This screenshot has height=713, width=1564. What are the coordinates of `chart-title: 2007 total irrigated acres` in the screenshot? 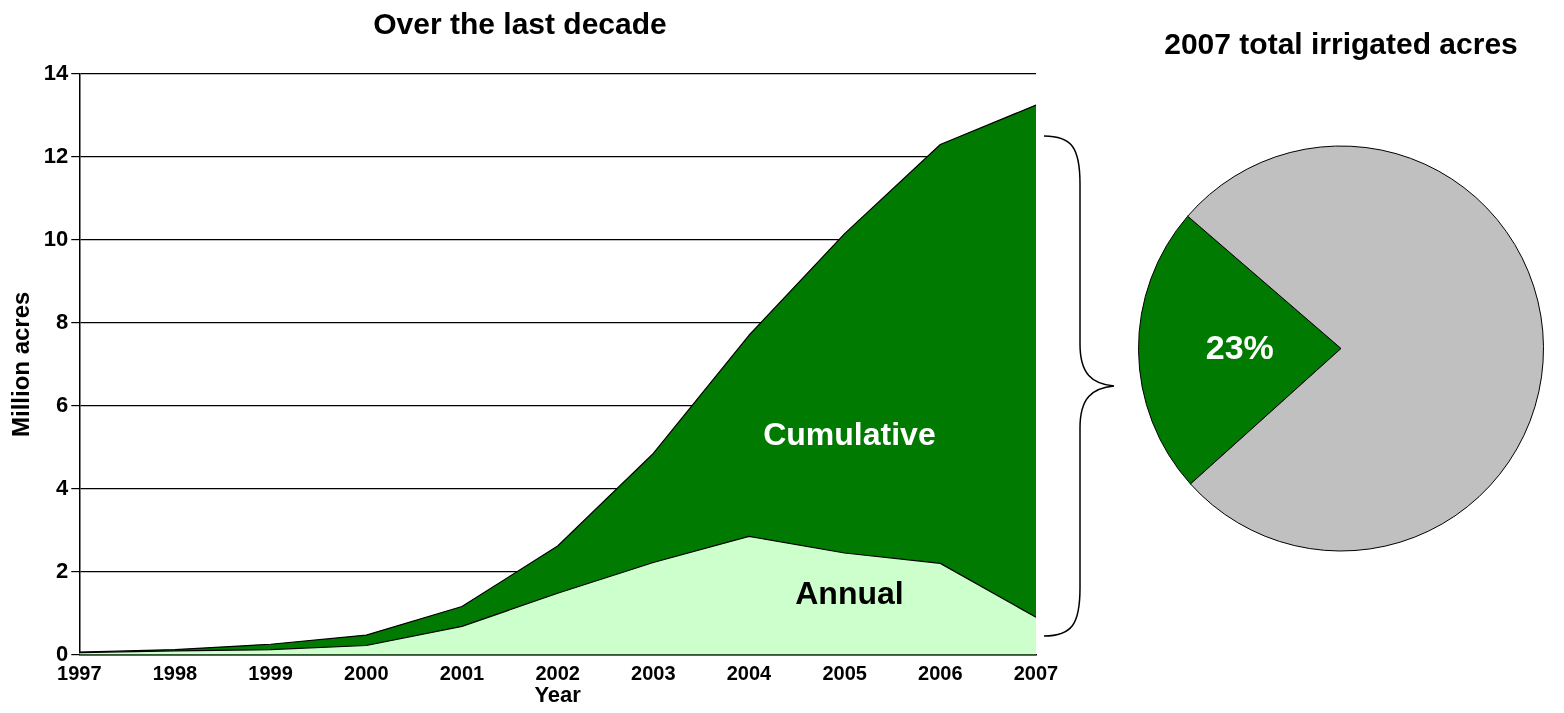 It's located at (1341, 44).